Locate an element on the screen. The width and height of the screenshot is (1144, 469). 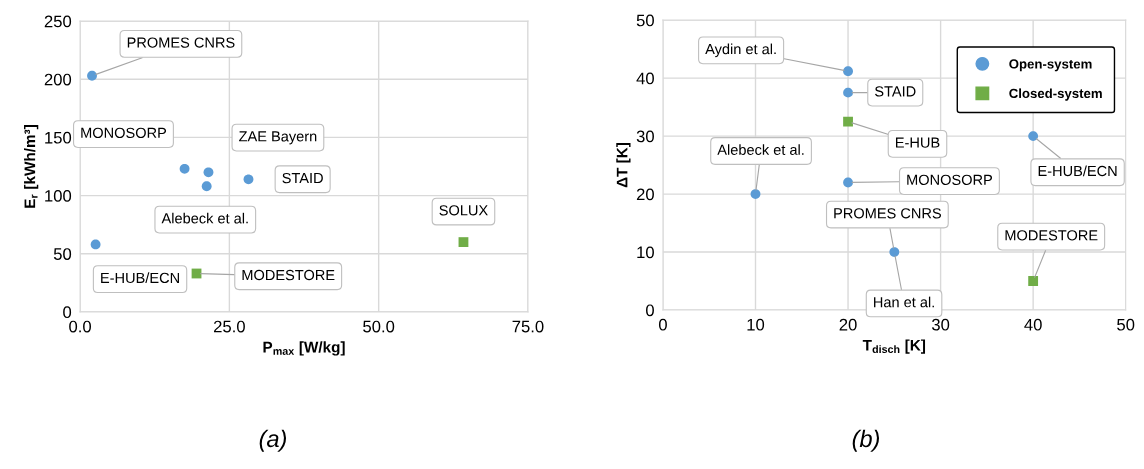
x-tick-label: 40 is located at coordinates (1033, 324).